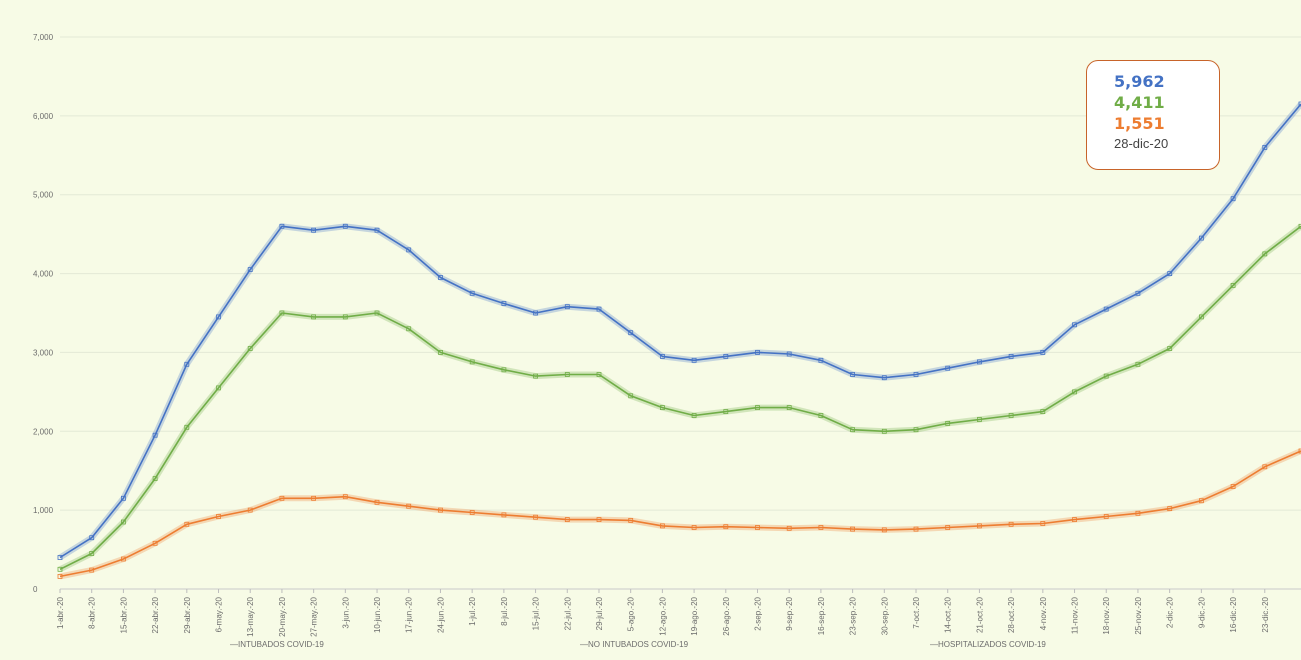 The height and width of the screenshot is (660, 1301). What do you see at coordinates (1075, 615) in the screenshot?
I see `x-tick-label: 11-nov.-20` at bounding box center [1075, 615].